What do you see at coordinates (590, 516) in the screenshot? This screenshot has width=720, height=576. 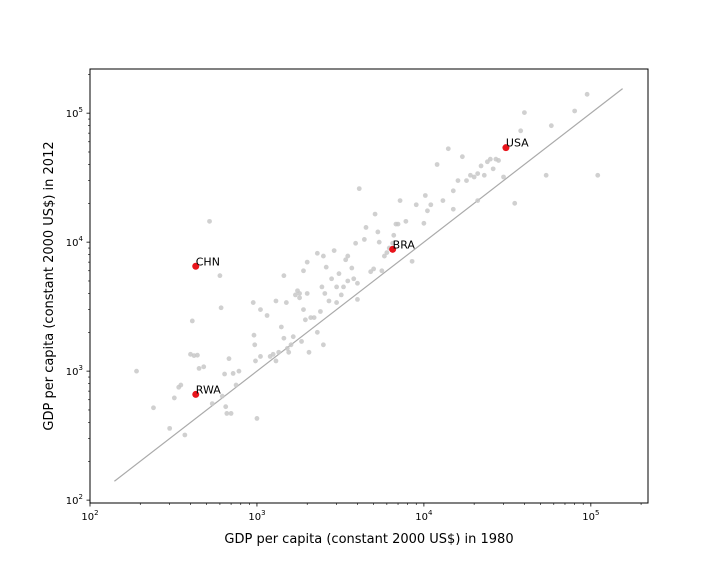 I see `x-tick-label: 10⁵` at bounding box center [590, 516].